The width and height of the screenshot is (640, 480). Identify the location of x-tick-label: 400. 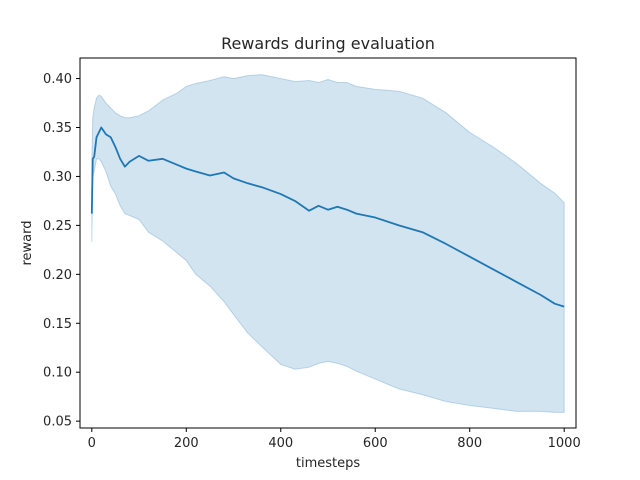
(280, 443).